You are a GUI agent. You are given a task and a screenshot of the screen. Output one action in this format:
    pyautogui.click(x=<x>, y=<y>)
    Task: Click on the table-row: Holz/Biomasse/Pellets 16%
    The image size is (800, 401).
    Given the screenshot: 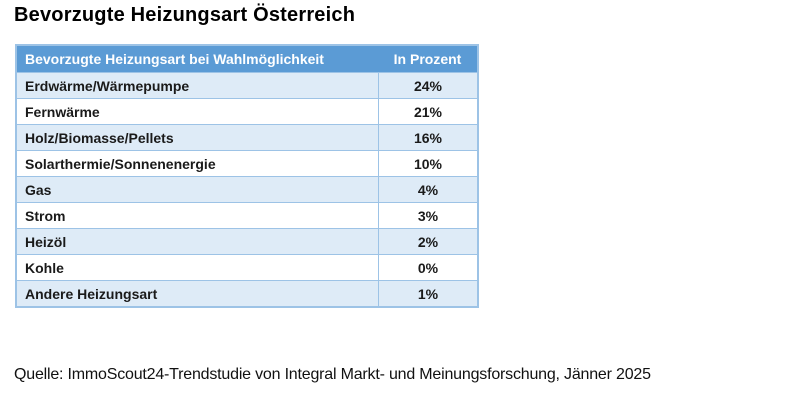 What is the action you would take?
    pyautogui.click(x=247, y=137)
    